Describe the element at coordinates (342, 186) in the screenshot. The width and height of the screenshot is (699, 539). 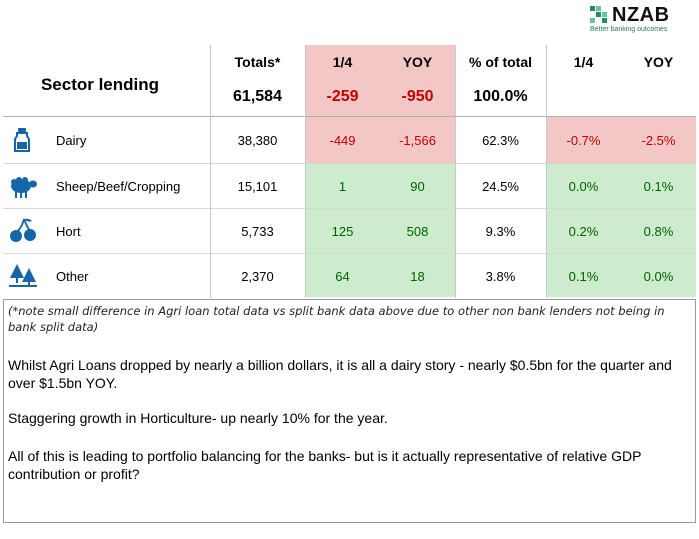
I see `sheep-quarter: 1` at that location.